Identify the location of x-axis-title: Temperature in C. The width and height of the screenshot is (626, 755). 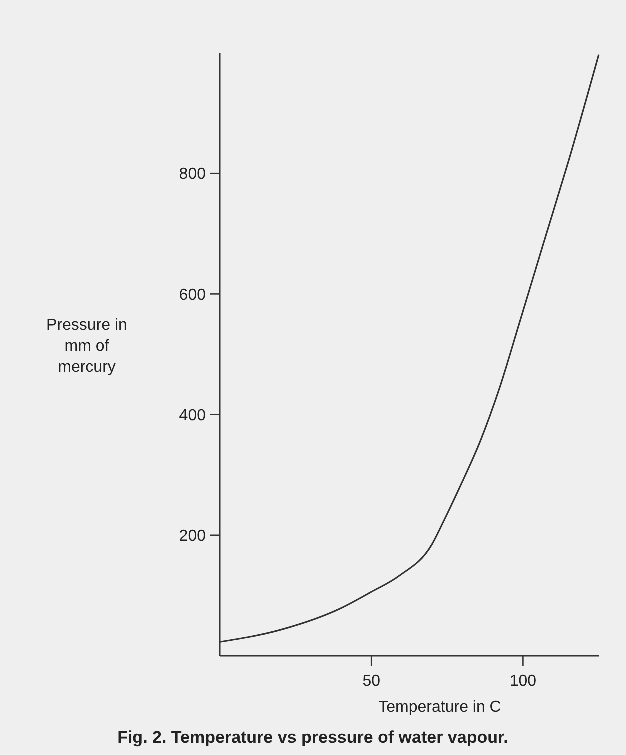
(440, 707).